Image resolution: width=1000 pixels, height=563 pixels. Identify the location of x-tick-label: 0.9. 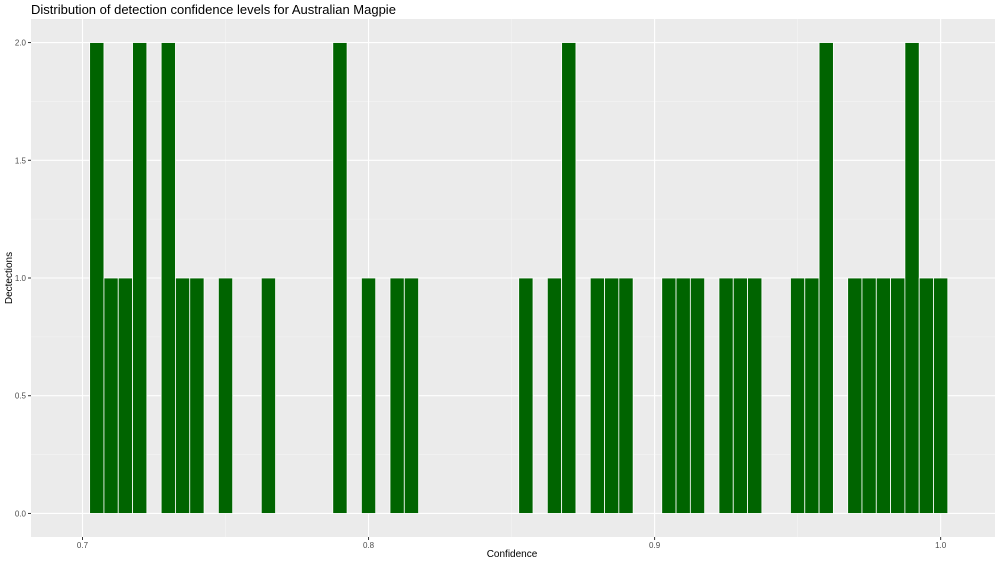
(655, 545).